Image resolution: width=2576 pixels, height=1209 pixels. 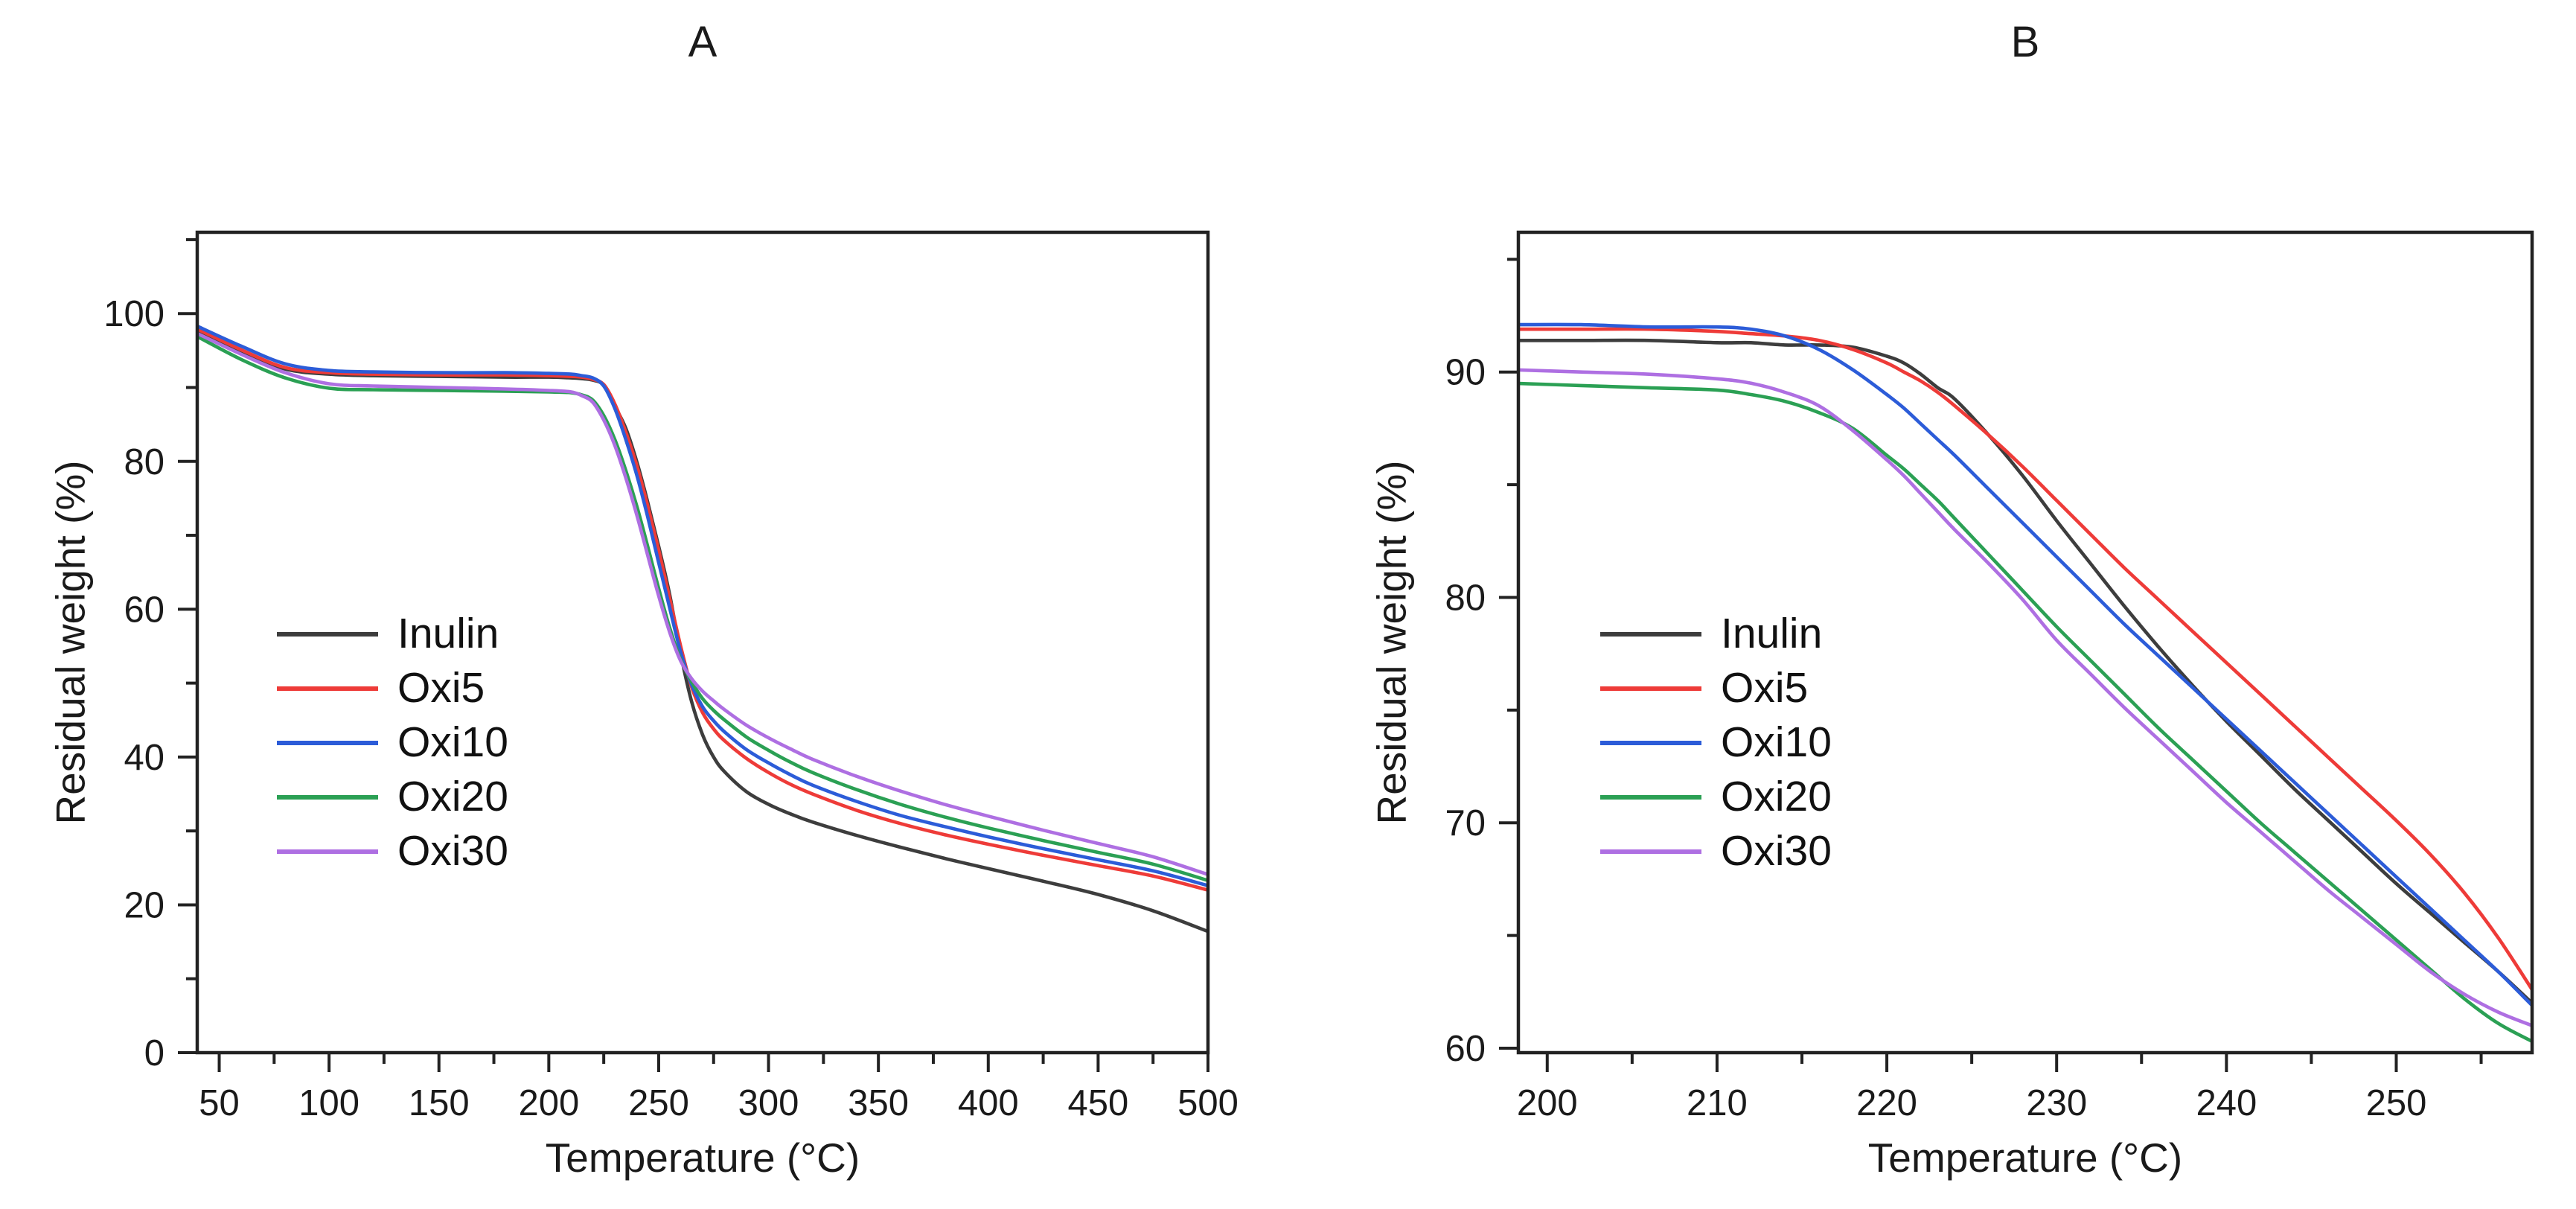 What do you see at coordinates (2226, 1103) in the screenshot?
I see `x-tick-label: 240` at bounding box center [2226, 1103].